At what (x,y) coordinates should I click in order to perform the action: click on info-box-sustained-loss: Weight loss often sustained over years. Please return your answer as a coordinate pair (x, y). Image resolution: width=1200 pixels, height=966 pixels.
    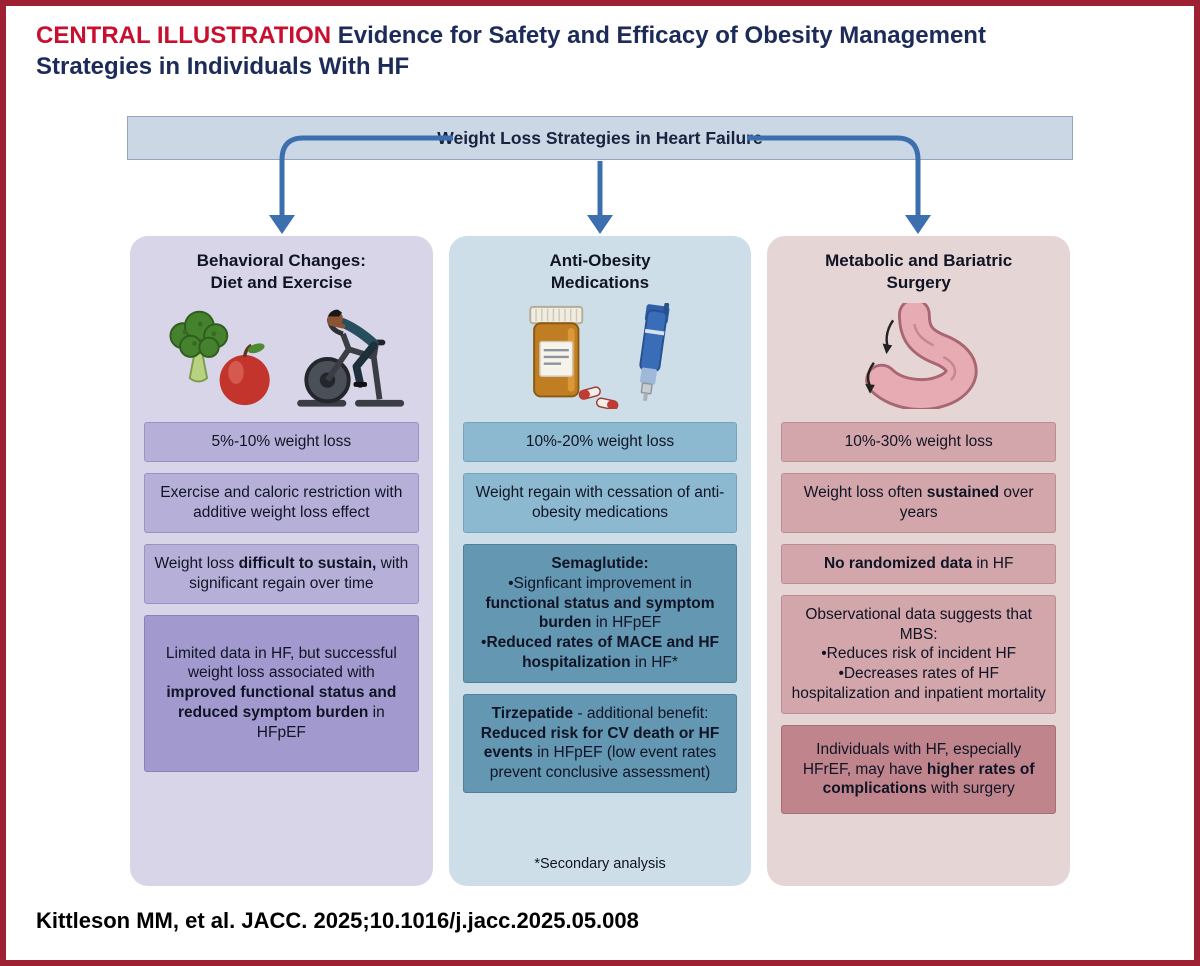
    Looking at the image, I should click on (919, 503).